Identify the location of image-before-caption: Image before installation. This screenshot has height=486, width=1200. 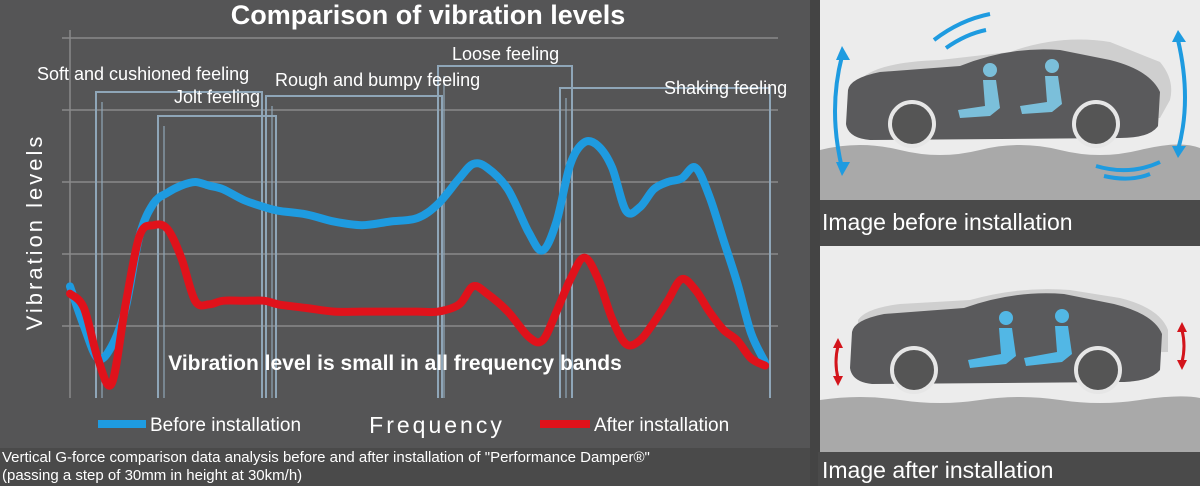
(947, 222).